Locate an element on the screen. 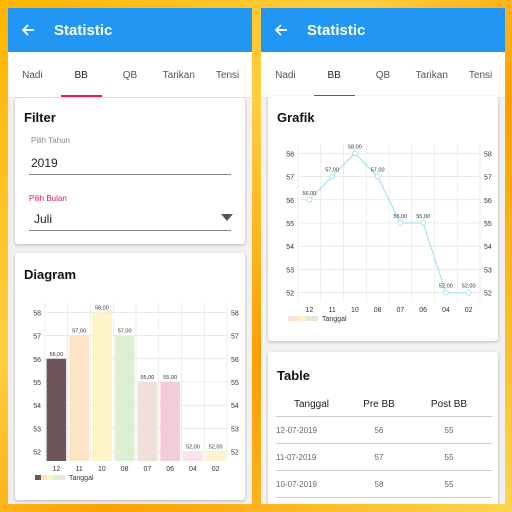 The width and height of the screenshot is (512, 512). y-tick-label-left: 57 is located at coordinates (37, 337).